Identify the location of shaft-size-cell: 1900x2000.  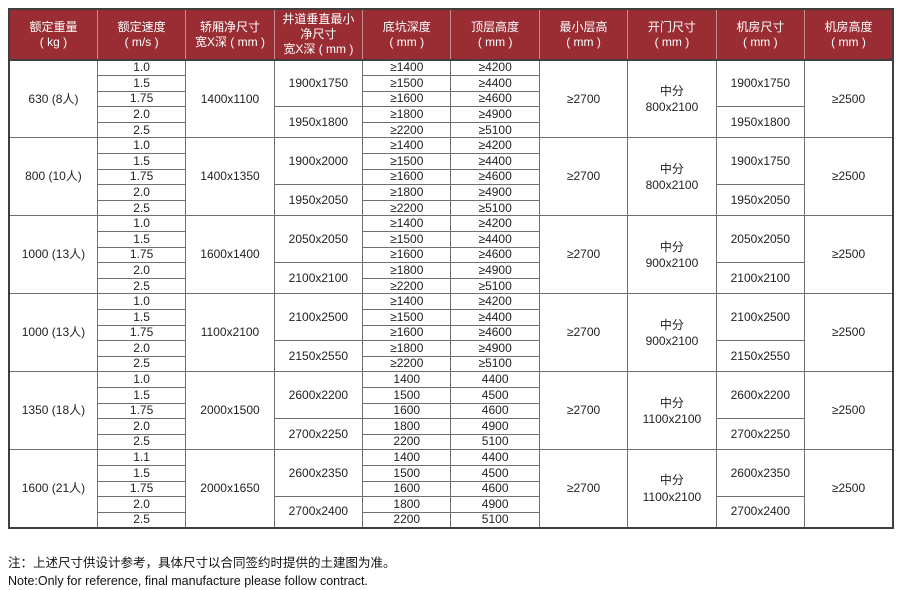
(318, 161).